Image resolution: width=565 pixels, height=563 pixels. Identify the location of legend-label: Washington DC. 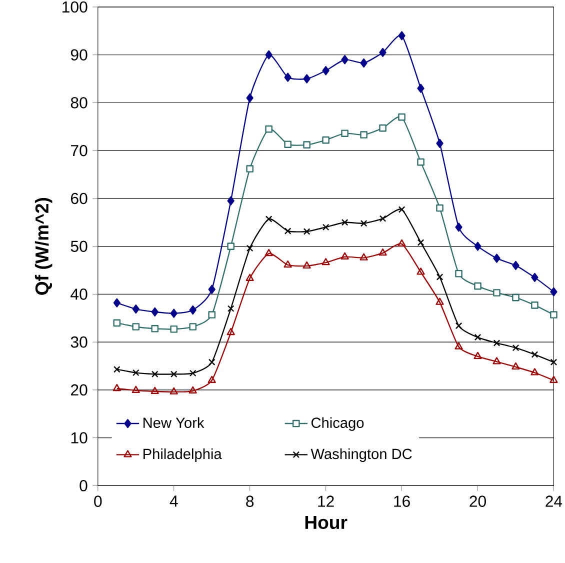
(361, 455).